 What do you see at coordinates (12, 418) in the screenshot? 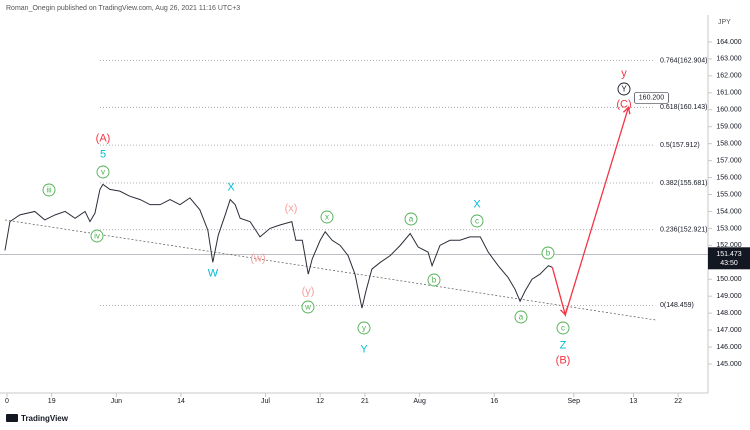
I see `brand-logo` at bounding box center [12, 418].